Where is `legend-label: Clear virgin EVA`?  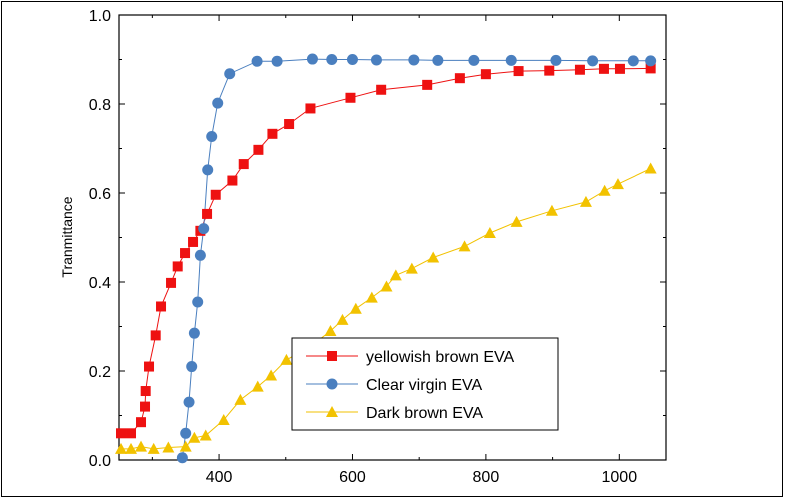
legend-label: Clear virgin EVA is located at coordinates (424, 385).